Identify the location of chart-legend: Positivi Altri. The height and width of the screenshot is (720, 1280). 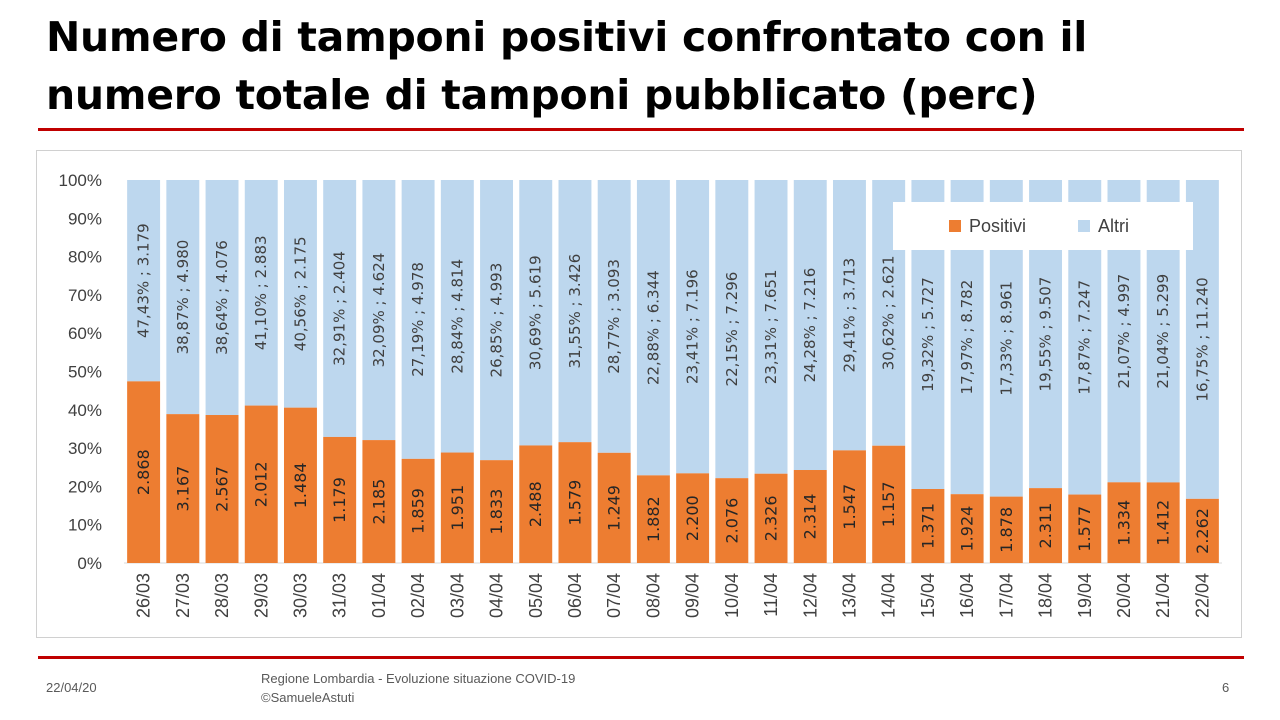
(1043, 226).